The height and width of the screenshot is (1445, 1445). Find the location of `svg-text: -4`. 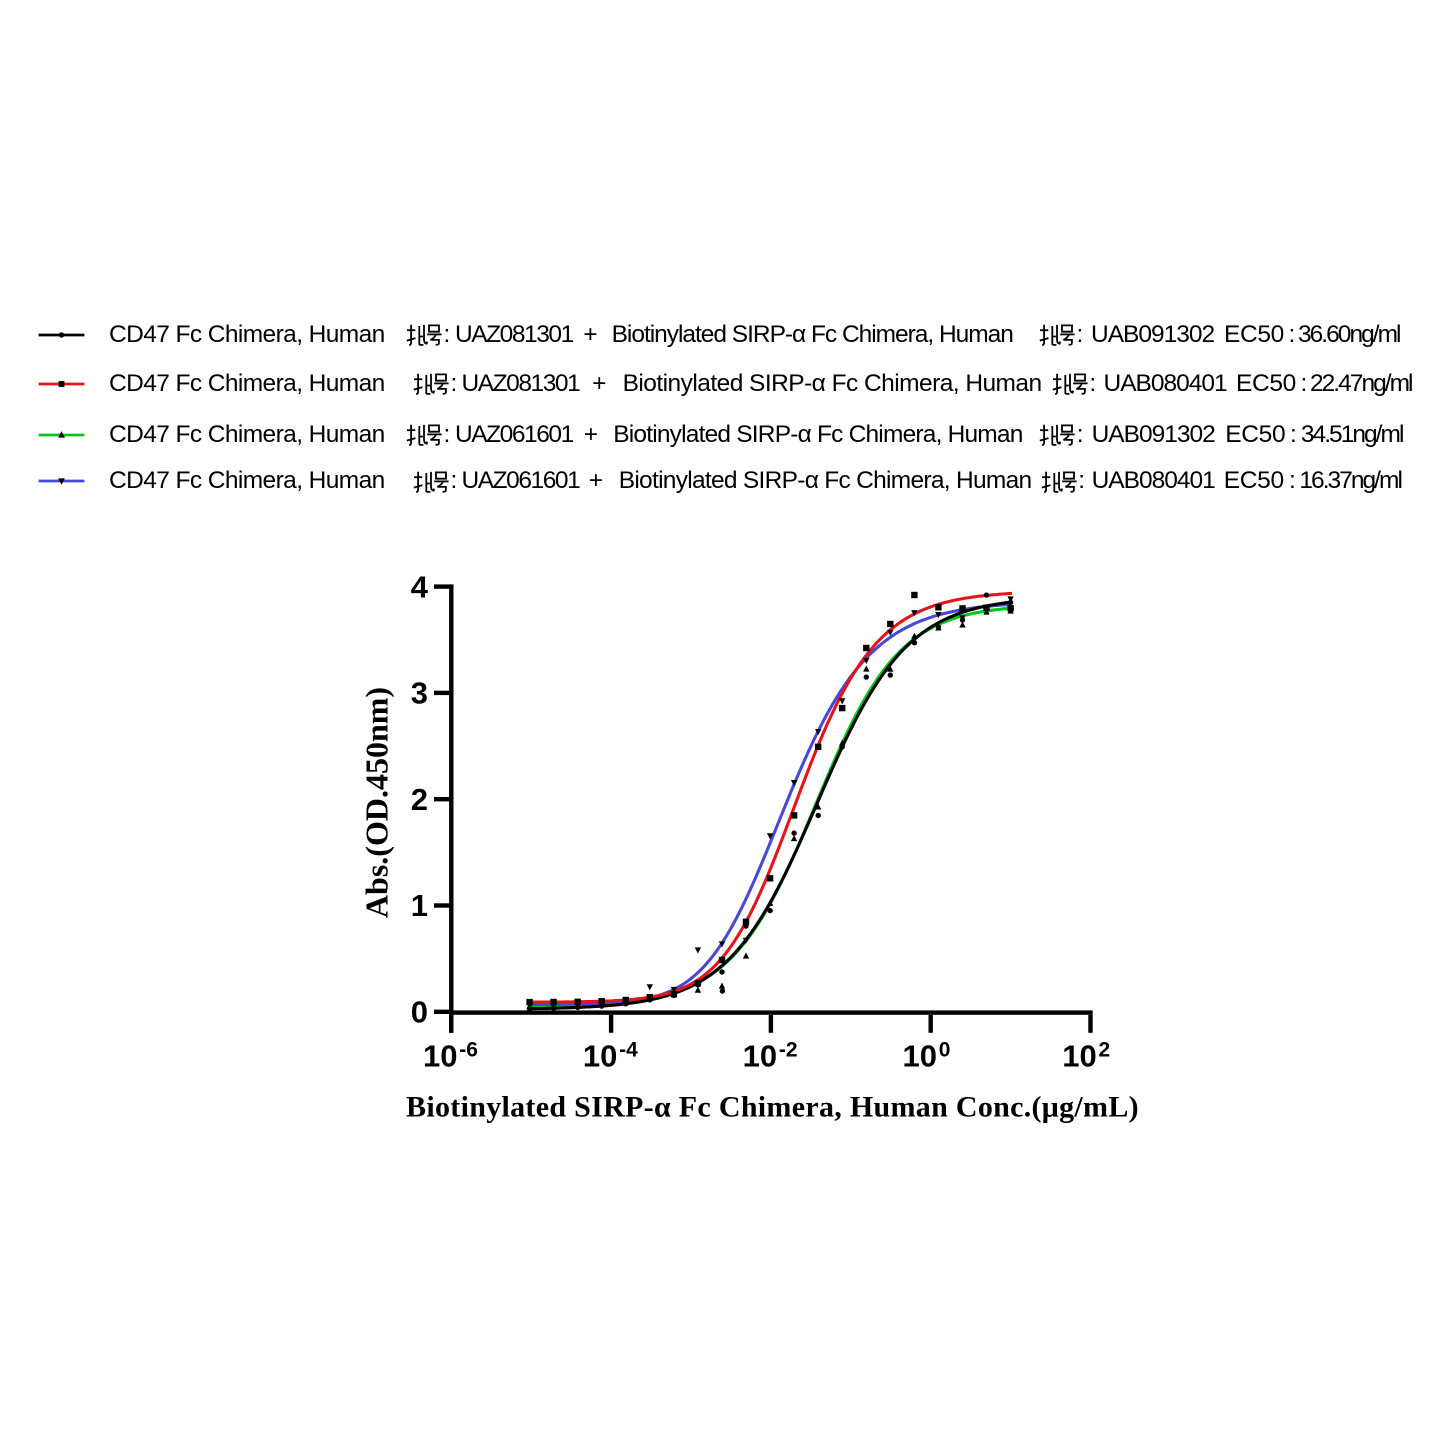

svg-text: -4 is located at coordinates (628, 1050).